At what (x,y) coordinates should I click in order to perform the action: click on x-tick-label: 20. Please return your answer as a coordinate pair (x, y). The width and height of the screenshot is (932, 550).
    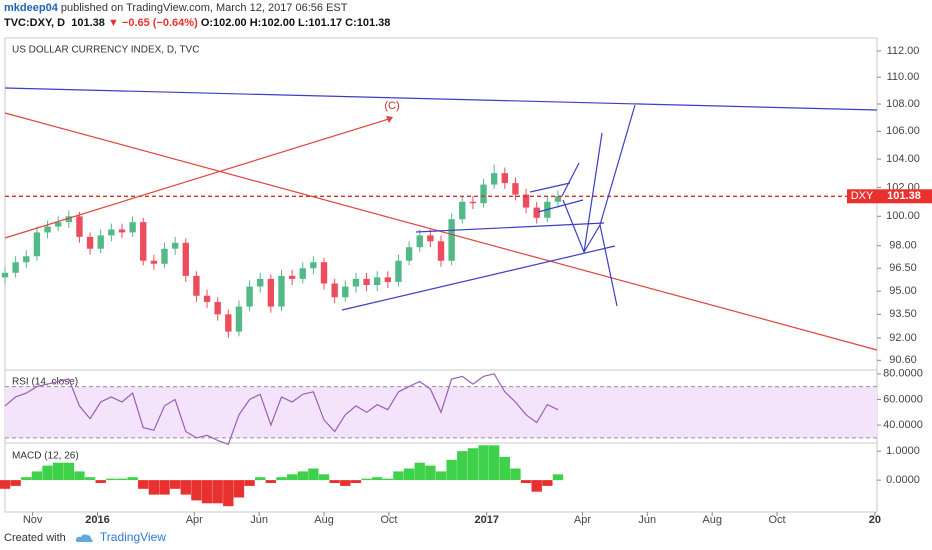
    Looking at the image, I should click on (875, 520).